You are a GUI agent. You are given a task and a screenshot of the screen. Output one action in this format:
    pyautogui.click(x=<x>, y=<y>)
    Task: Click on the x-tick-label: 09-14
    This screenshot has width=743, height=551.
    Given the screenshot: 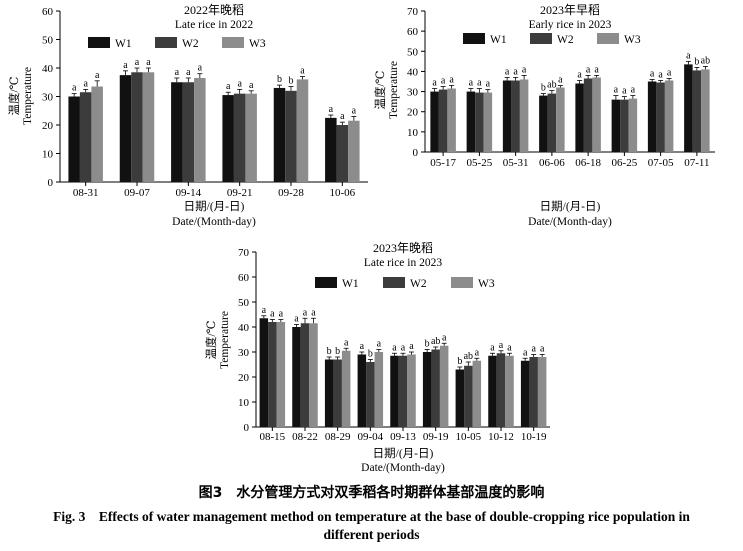 What is the action you would take?
    pyautogui.click(x=188, y=193)
    